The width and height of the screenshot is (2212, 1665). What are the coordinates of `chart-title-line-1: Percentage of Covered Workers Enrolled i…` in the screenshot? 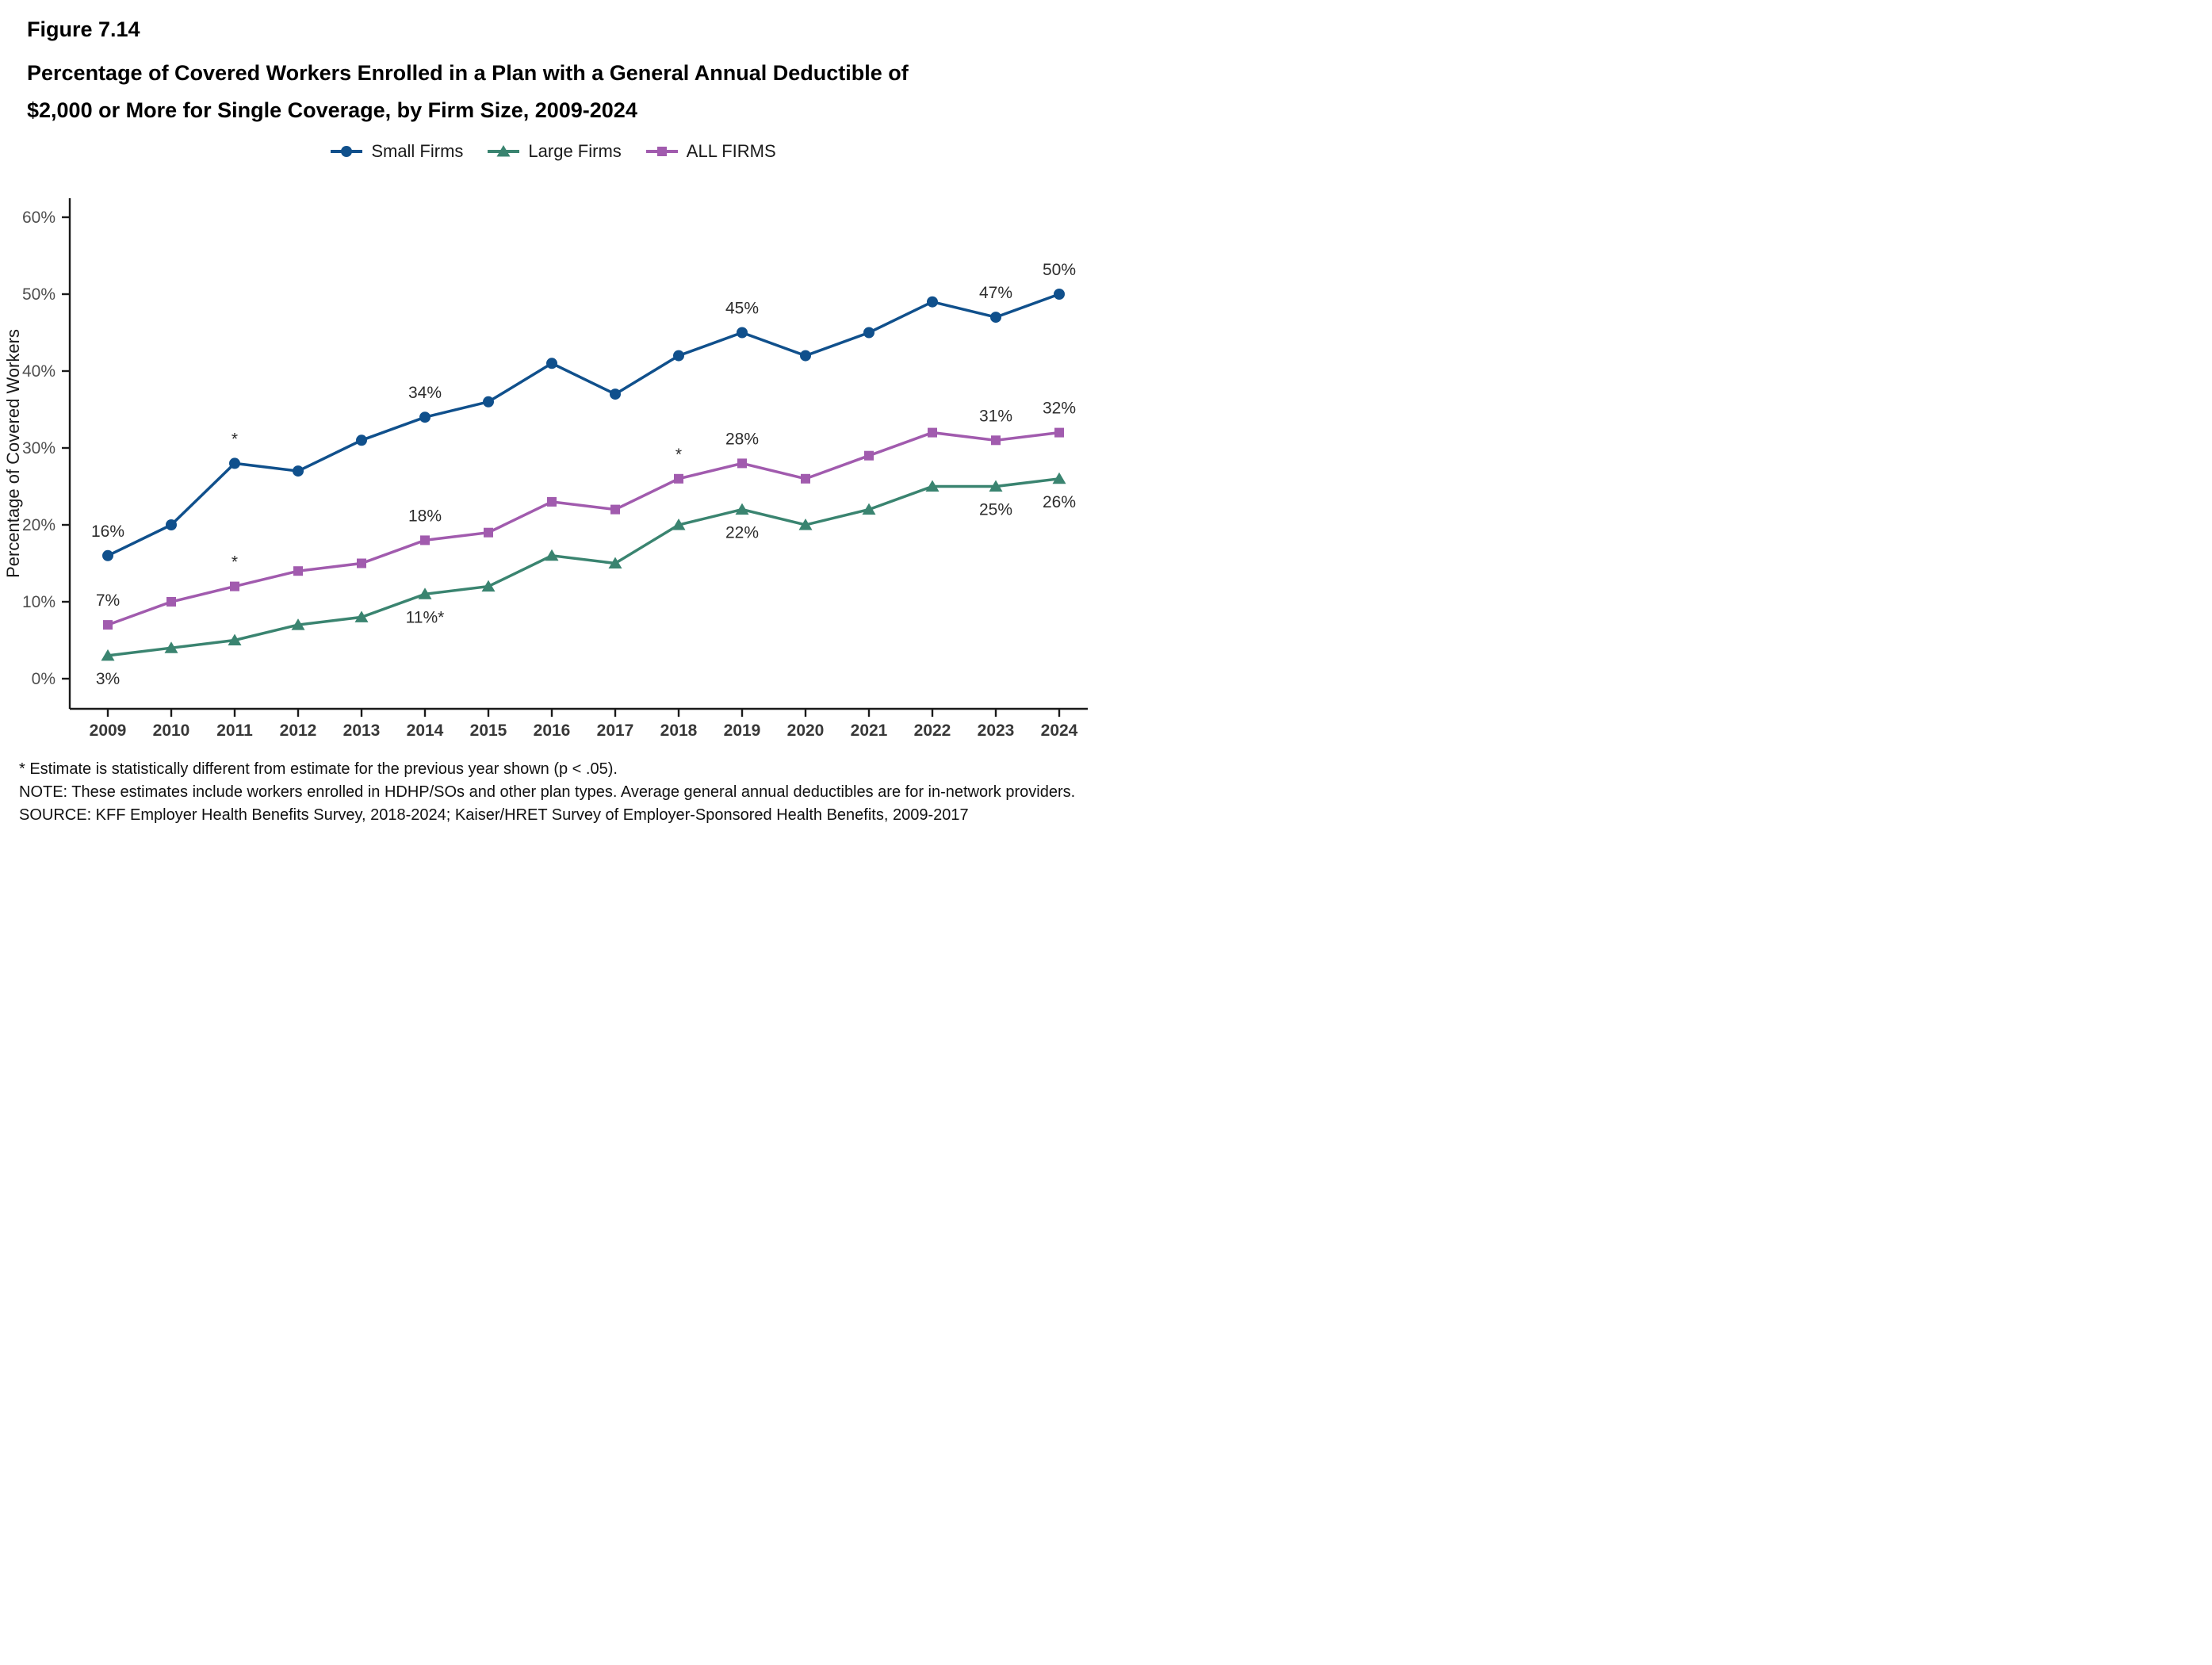 It's located at (468, 73).